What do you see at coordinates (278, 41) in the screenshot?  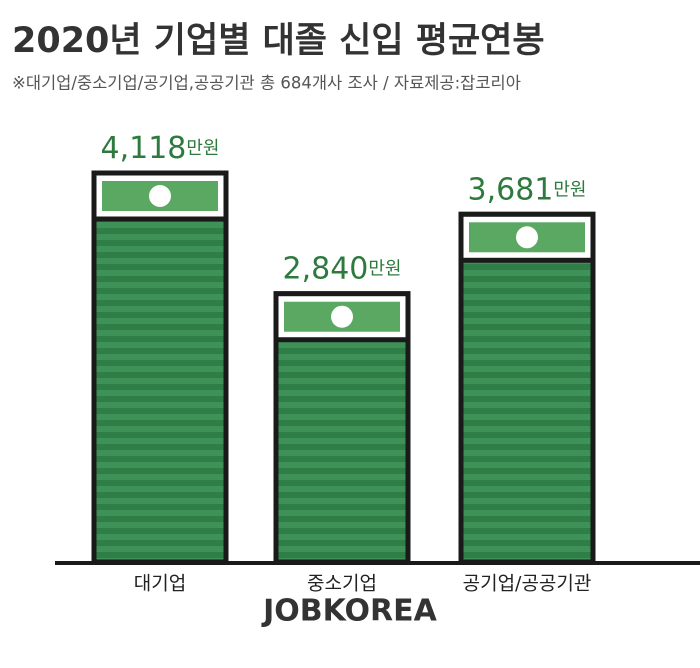 I see `chart-title: 2020년 기업별 대졸 신입 평균연봉` at bounding box center [278, 41].